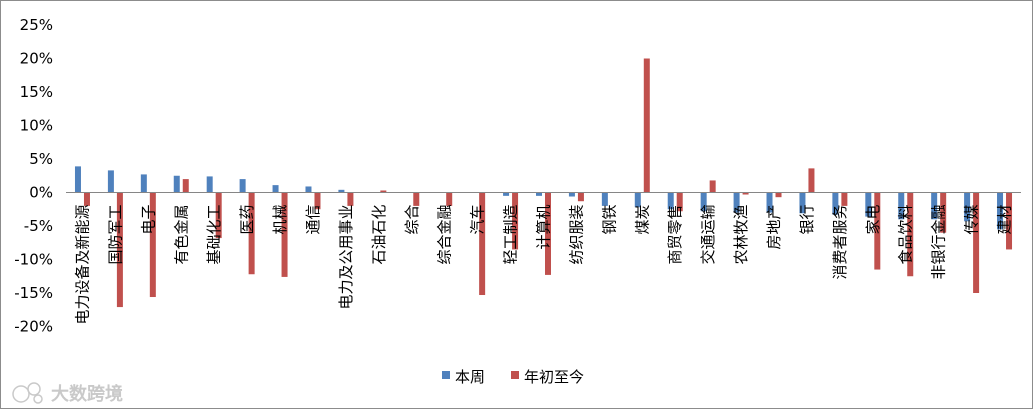 The width and height of the screenshot is (1033, 409). Describe the element at coordinates (247, 220) in the screenshot. I see `category-label: 医药` at that location.